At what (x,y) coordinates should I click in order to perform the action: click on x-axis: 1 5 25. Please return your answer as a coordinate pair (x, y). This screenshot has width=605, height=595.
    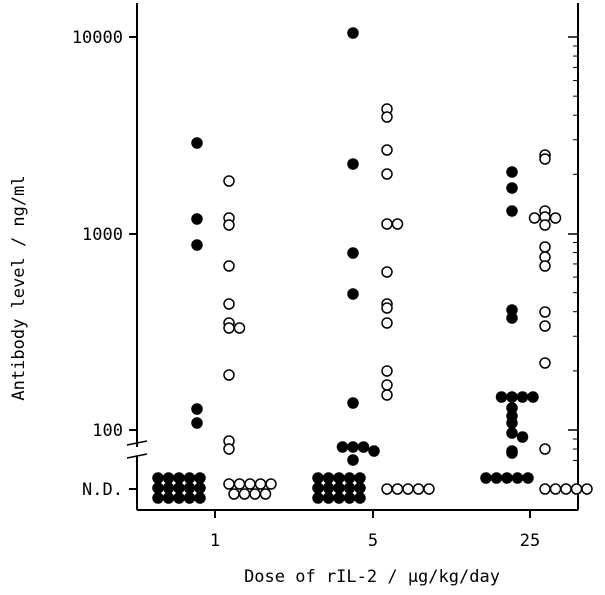
    Looking at the image, I should click on (375, 530).